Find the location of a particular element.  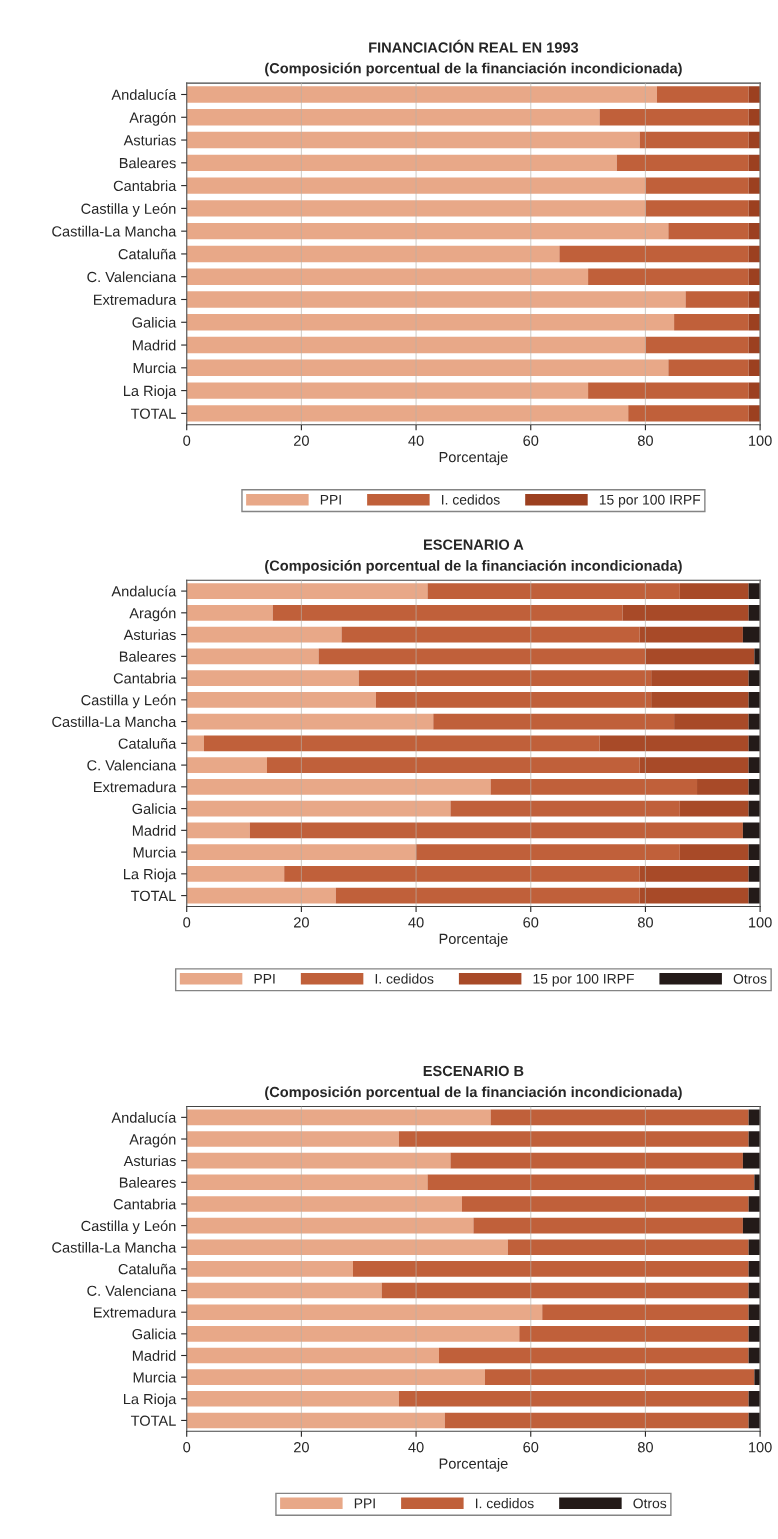

y-tick-label: Extremadura is located at coordinates (135, 299).